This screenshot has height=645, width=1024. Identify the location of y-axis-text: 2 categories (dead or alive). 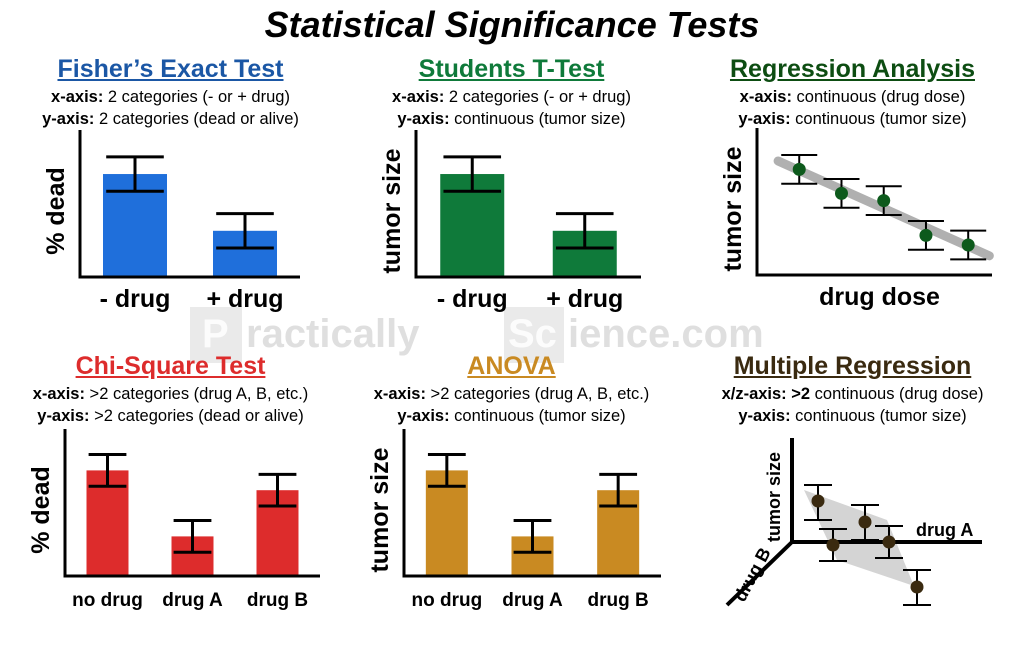
(196, 119).